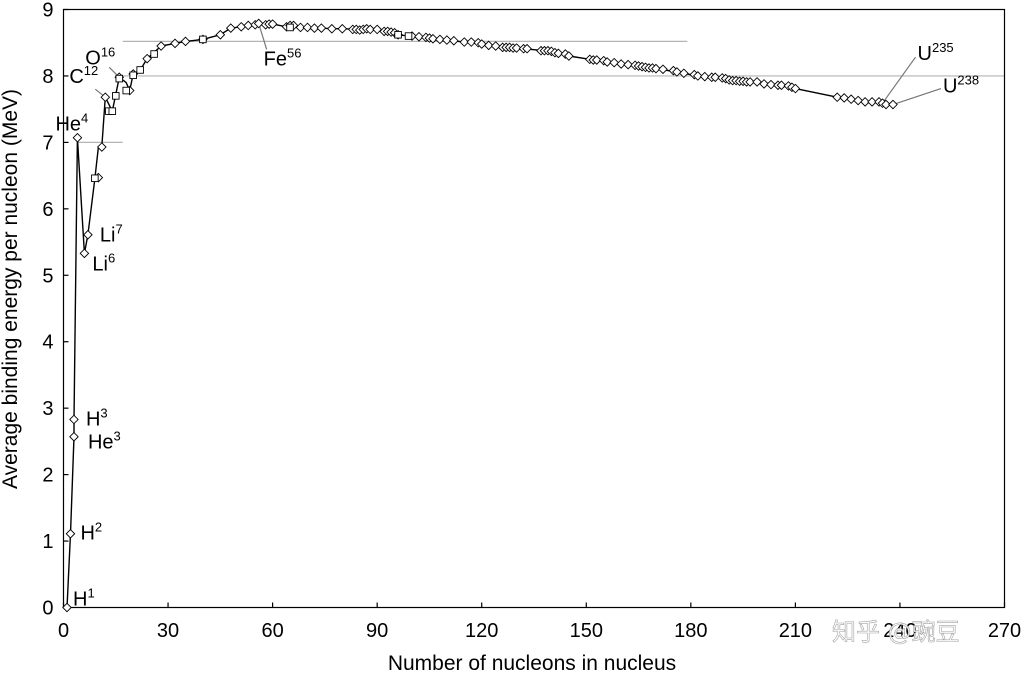 The width and height of the screenshot is (1024, 673). I want to click on y-tick-label: 0, so click(47, 609).